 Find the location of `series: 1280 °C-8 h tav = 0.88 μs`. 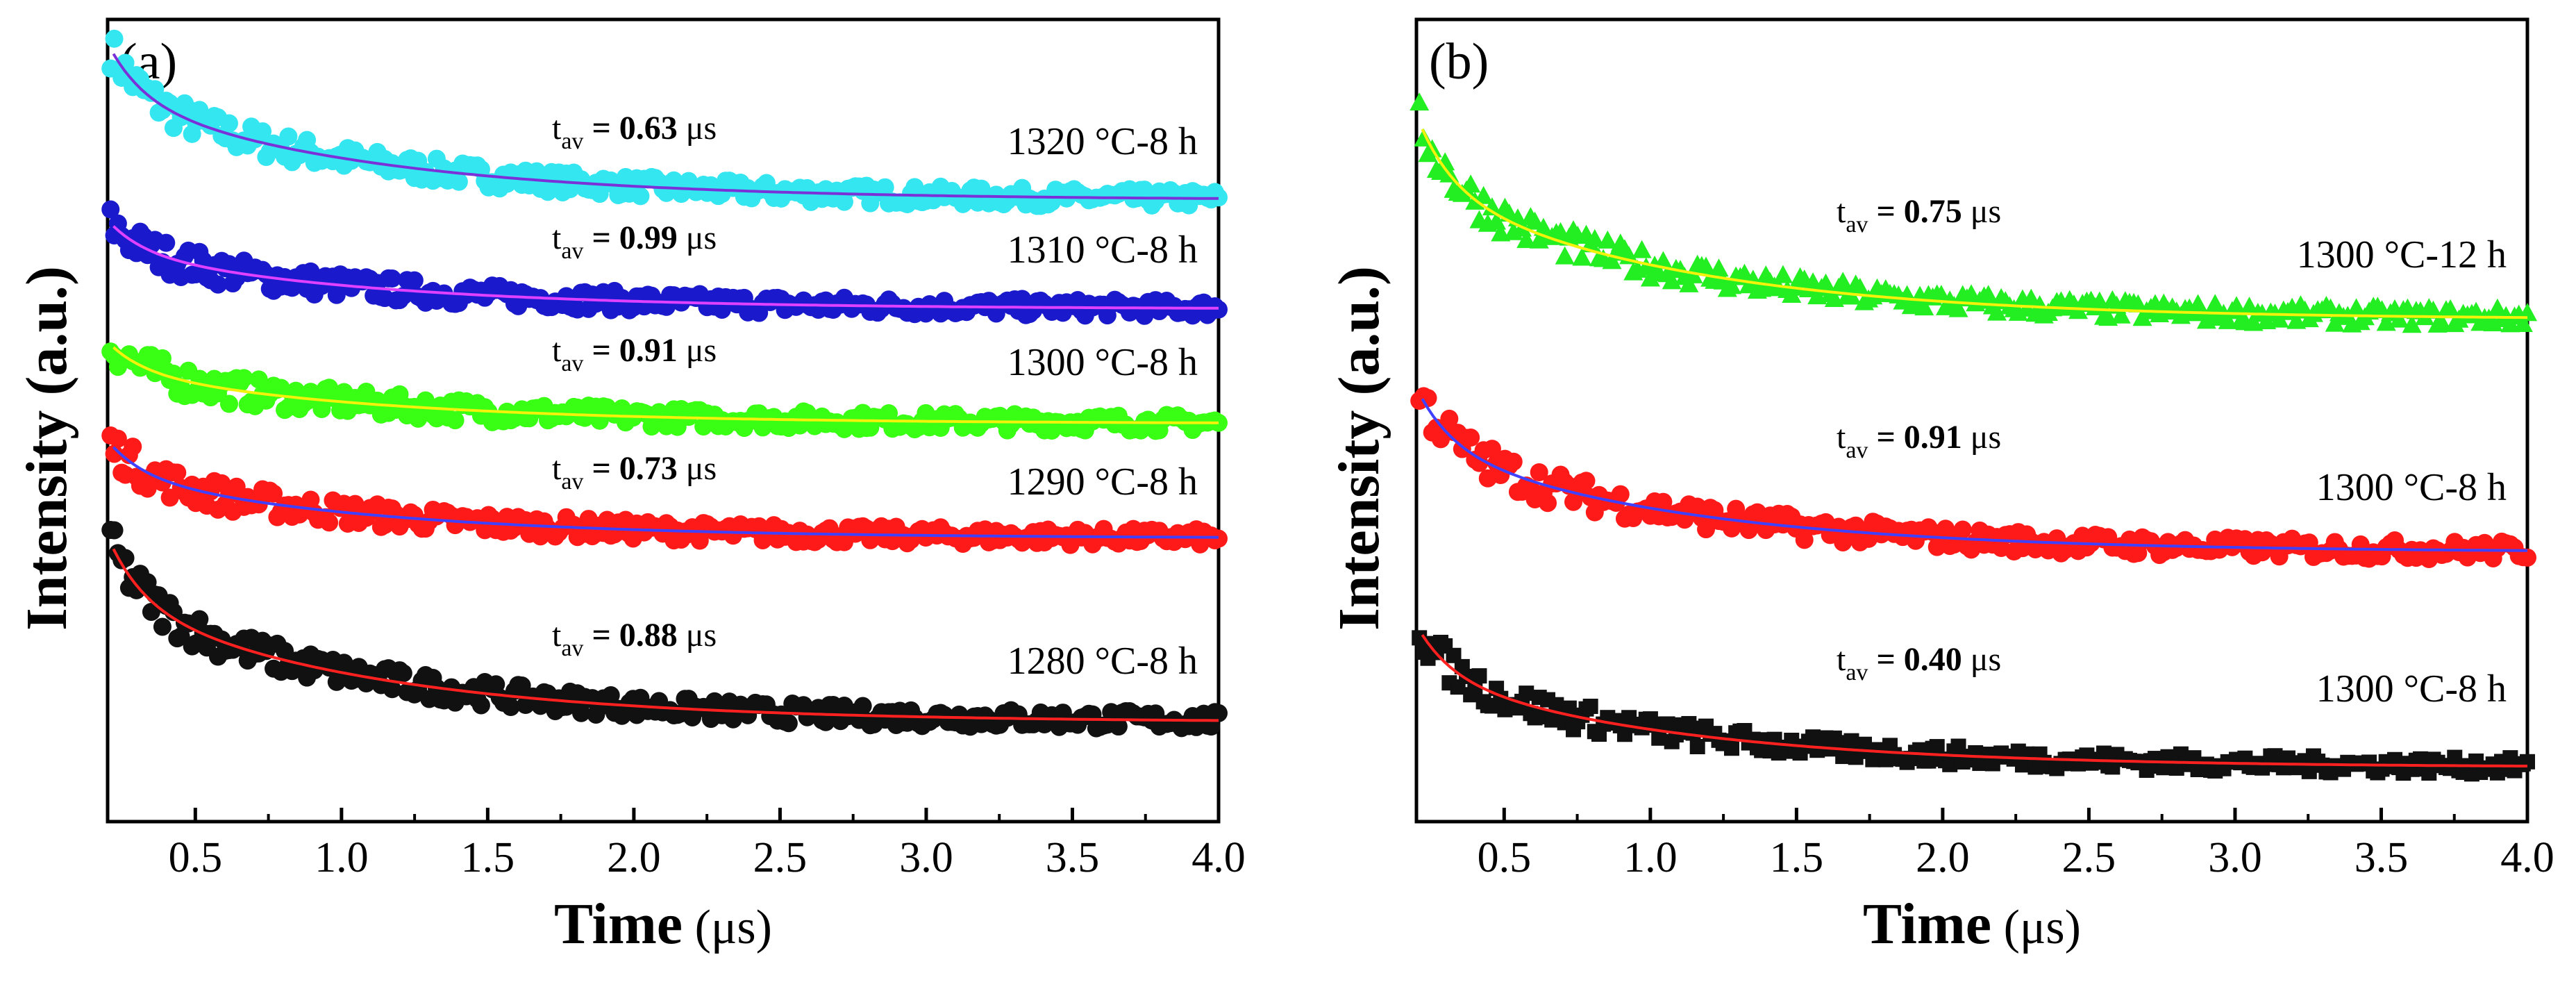

series: 1280 °C-8 h tav = 0.88 μs is located at coordinates (664, 629).